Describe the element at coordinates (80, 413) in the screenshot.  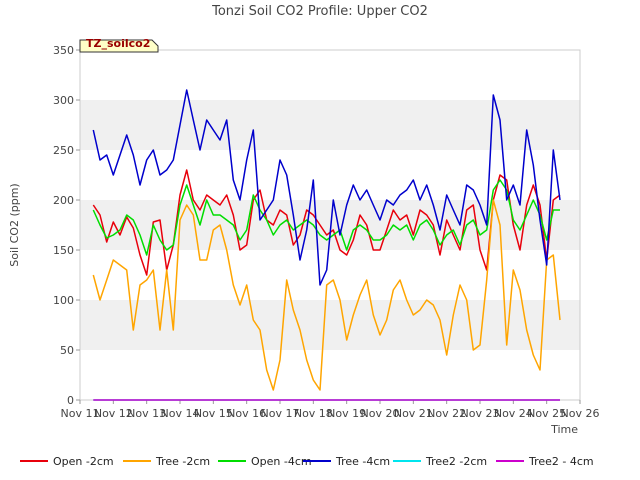
I see `x-tick-label: Nov 11` at that location.